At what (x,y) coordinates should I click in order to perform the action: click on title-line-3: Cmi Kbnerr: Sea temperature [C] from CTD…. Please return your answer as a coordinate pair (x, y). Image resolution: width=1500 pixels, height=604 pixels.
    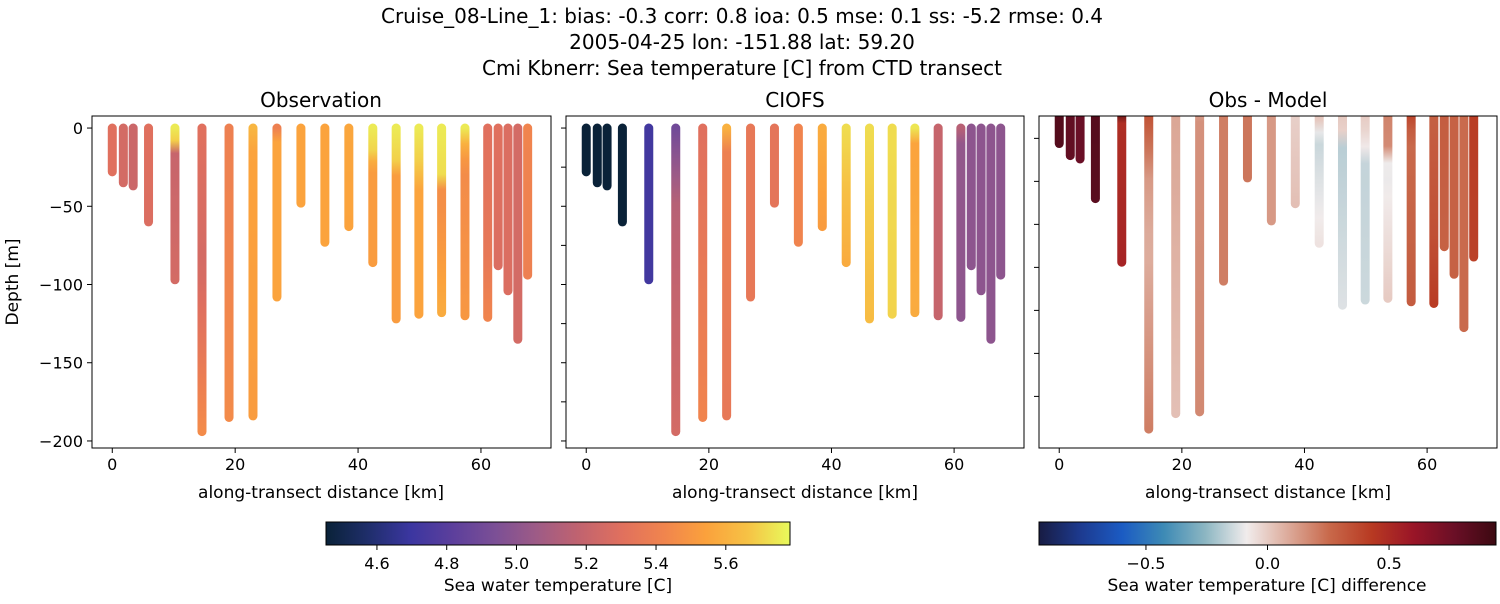
    Looking at the image, I should click on (742, 68).